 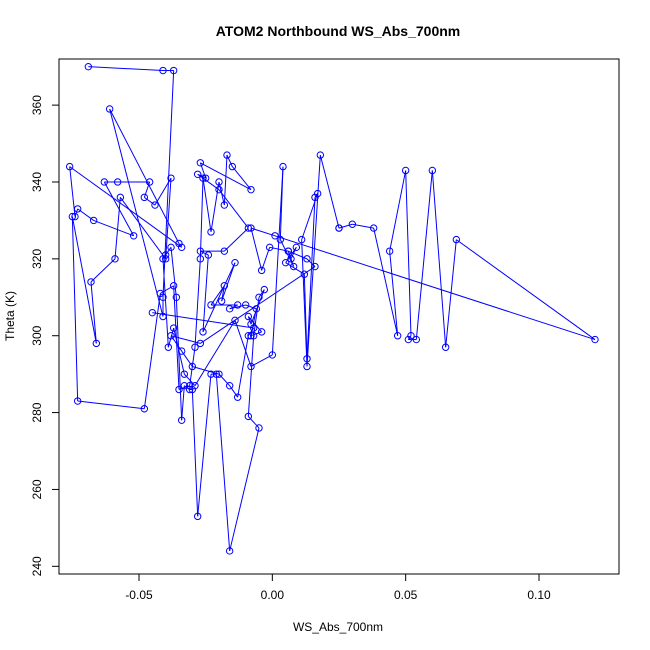 What do you see at coordinates (139, 595) in the screenshot?
I see `x-tick-label: -0.05` at bounding box center [139, 595].